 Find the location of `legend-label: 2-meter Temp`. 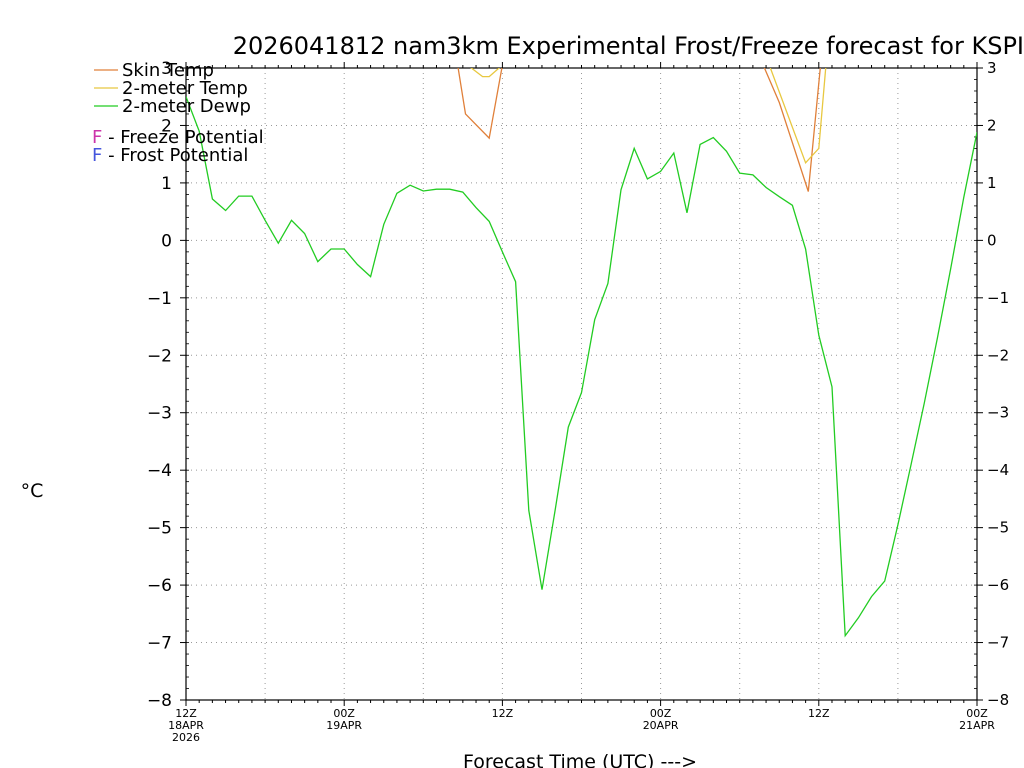

legend-label: 2-meter Temp is located at coordinates (185, 88).